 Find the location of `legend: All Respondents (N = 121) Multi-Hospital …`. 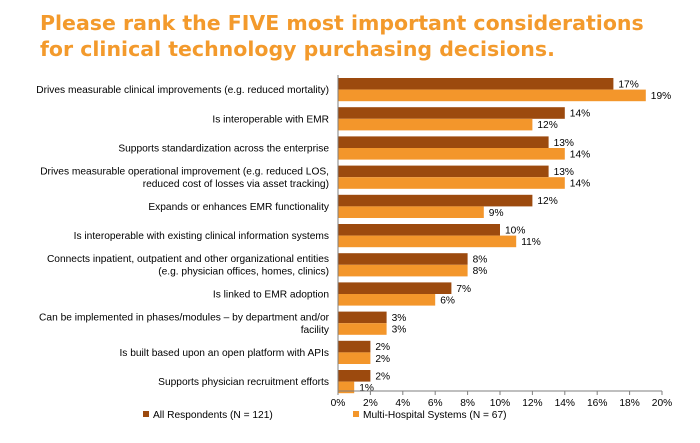

legend: All Respondents (N = 121) Multi-Hospital … is located at coordinates (325, 415).